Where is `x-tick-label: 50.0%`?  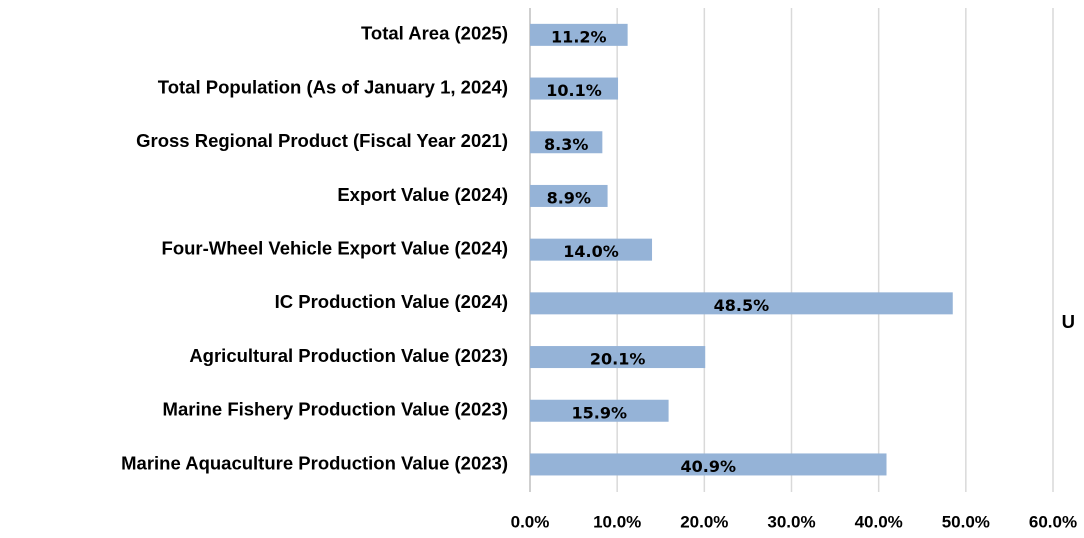
x-tick-label: 50.0% is located at coordinates (966, 521).